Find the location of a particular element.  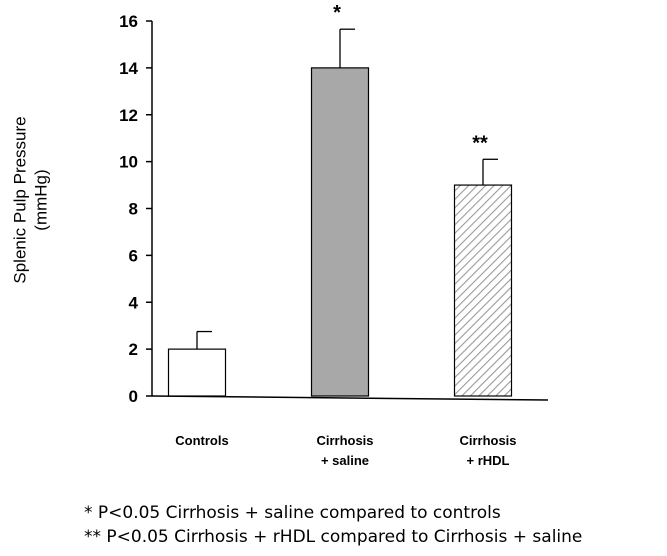

y-axis-label: (mmHg) is located at coordinates (40, 199).